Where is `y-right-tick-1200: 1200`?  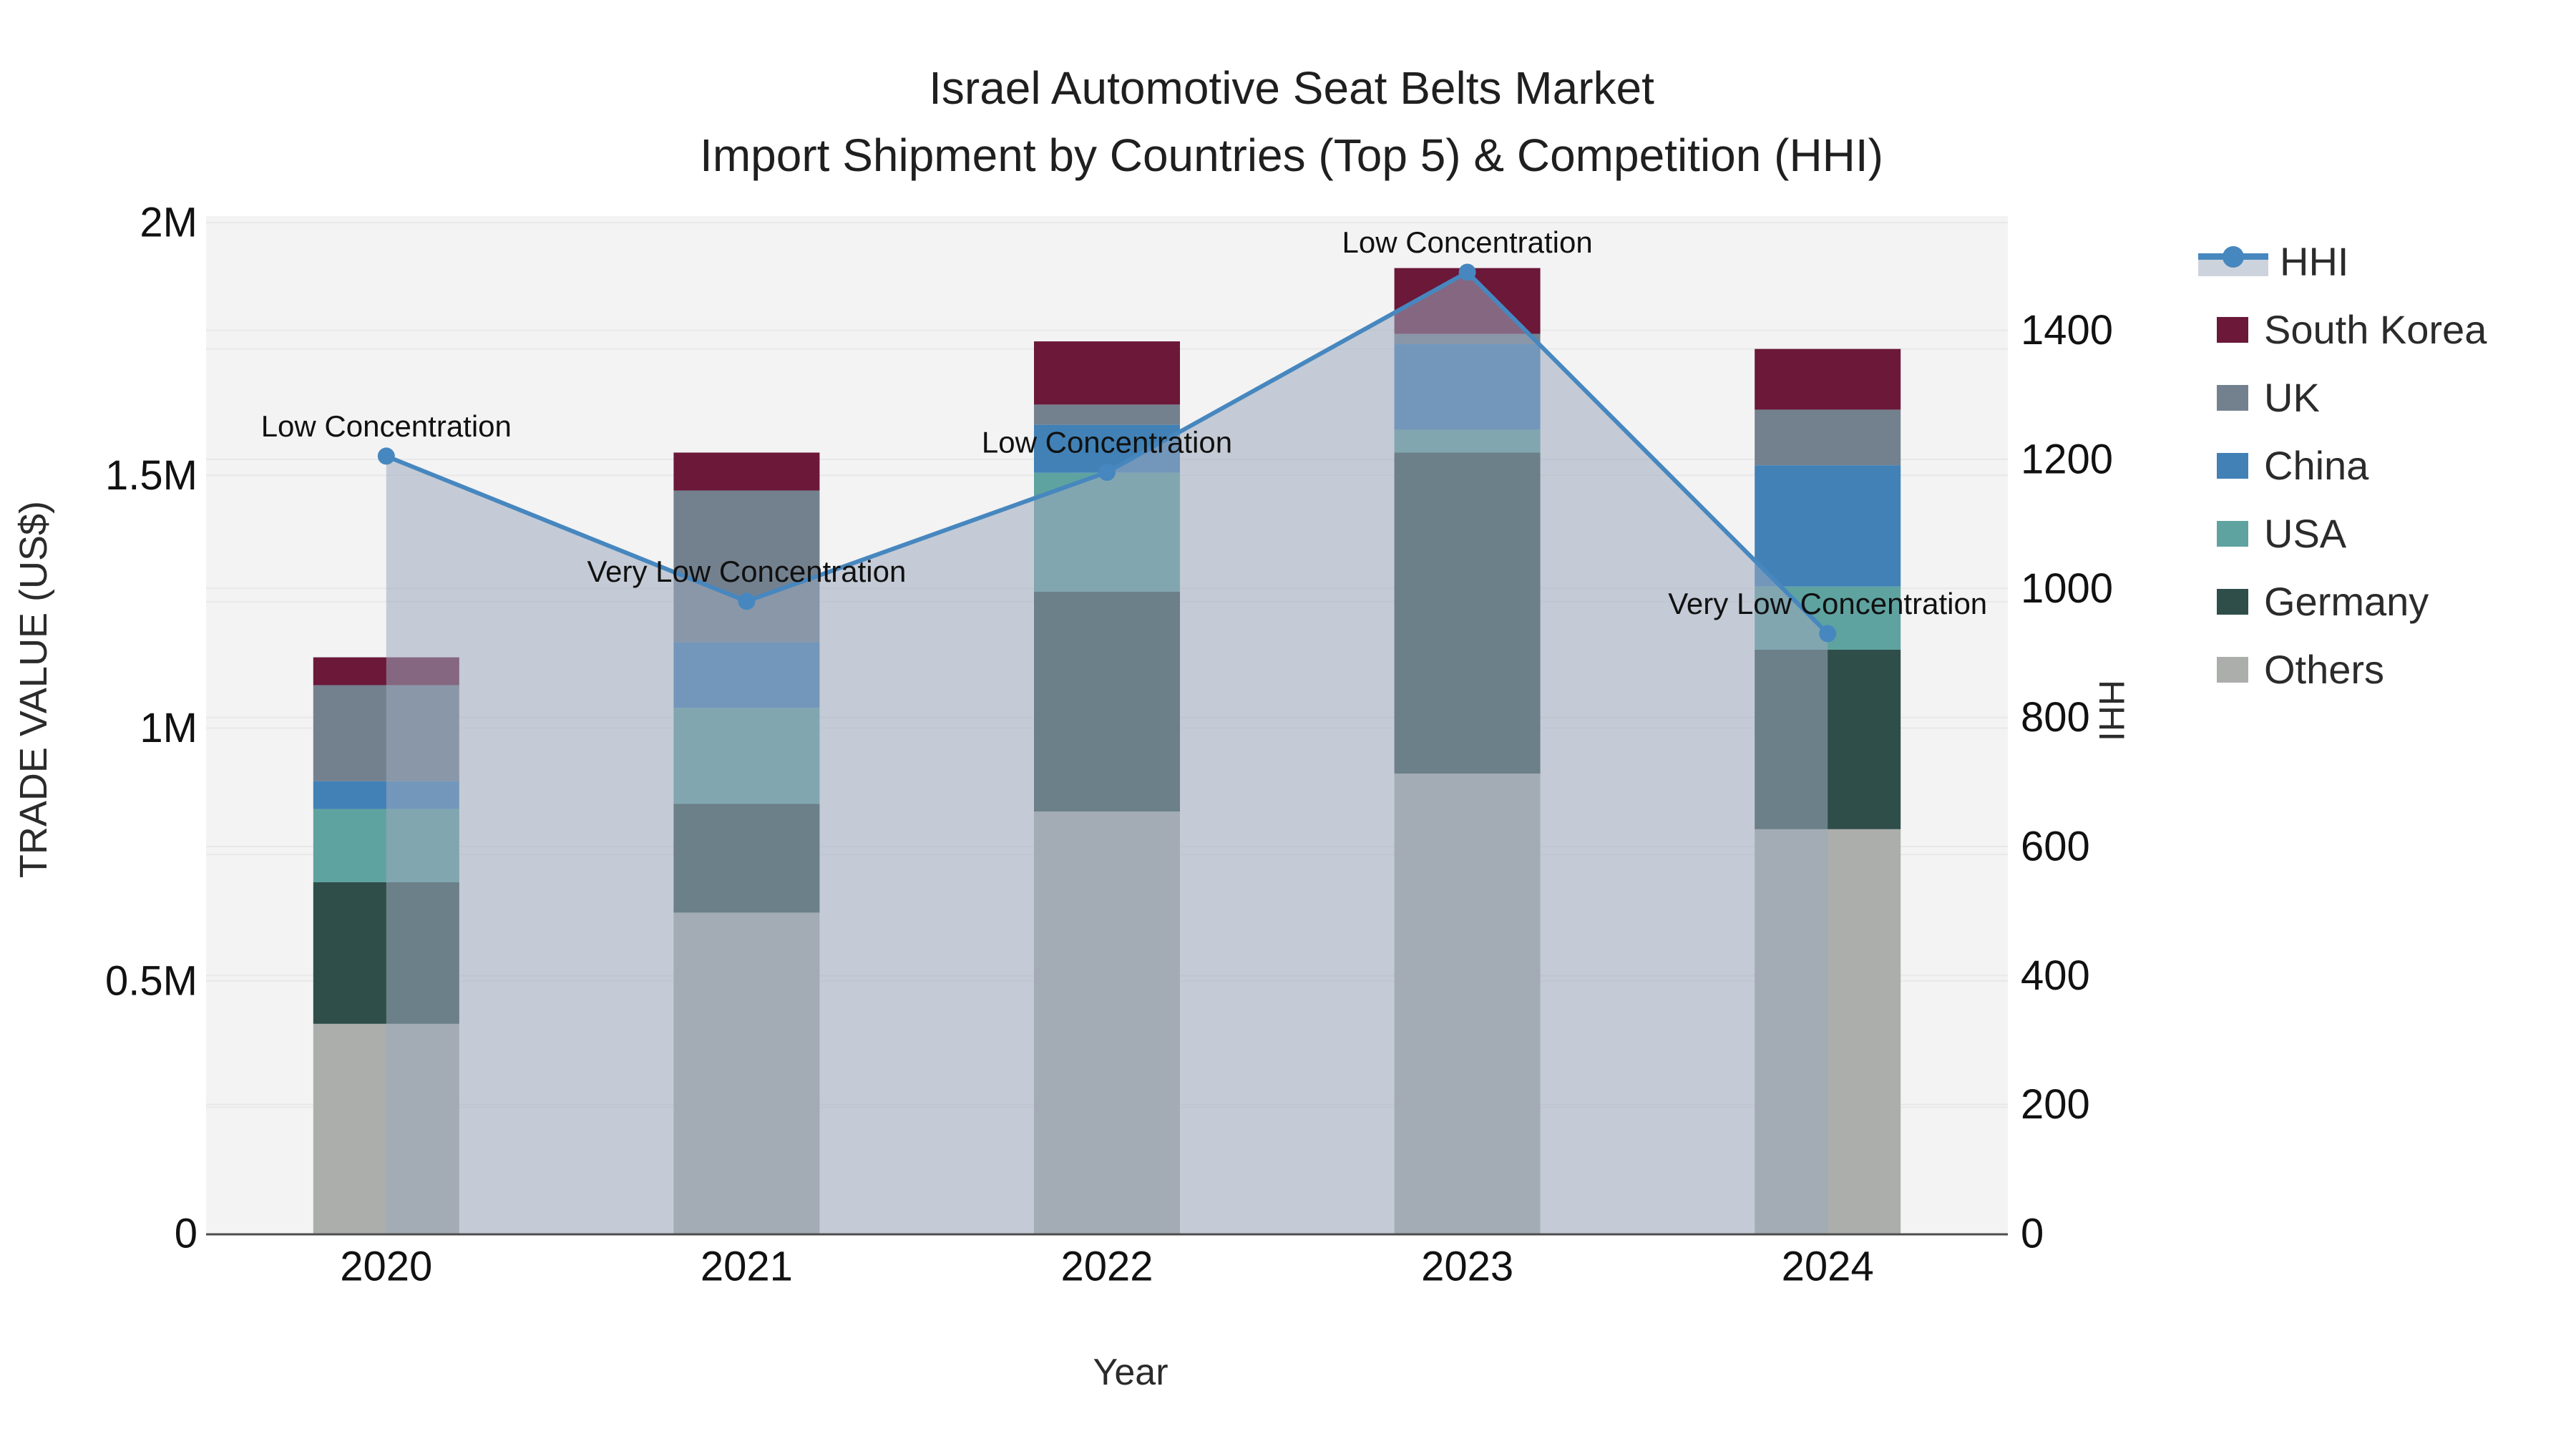
y-right-tick-1200: 1200 is located at coordinates (2067, 459).